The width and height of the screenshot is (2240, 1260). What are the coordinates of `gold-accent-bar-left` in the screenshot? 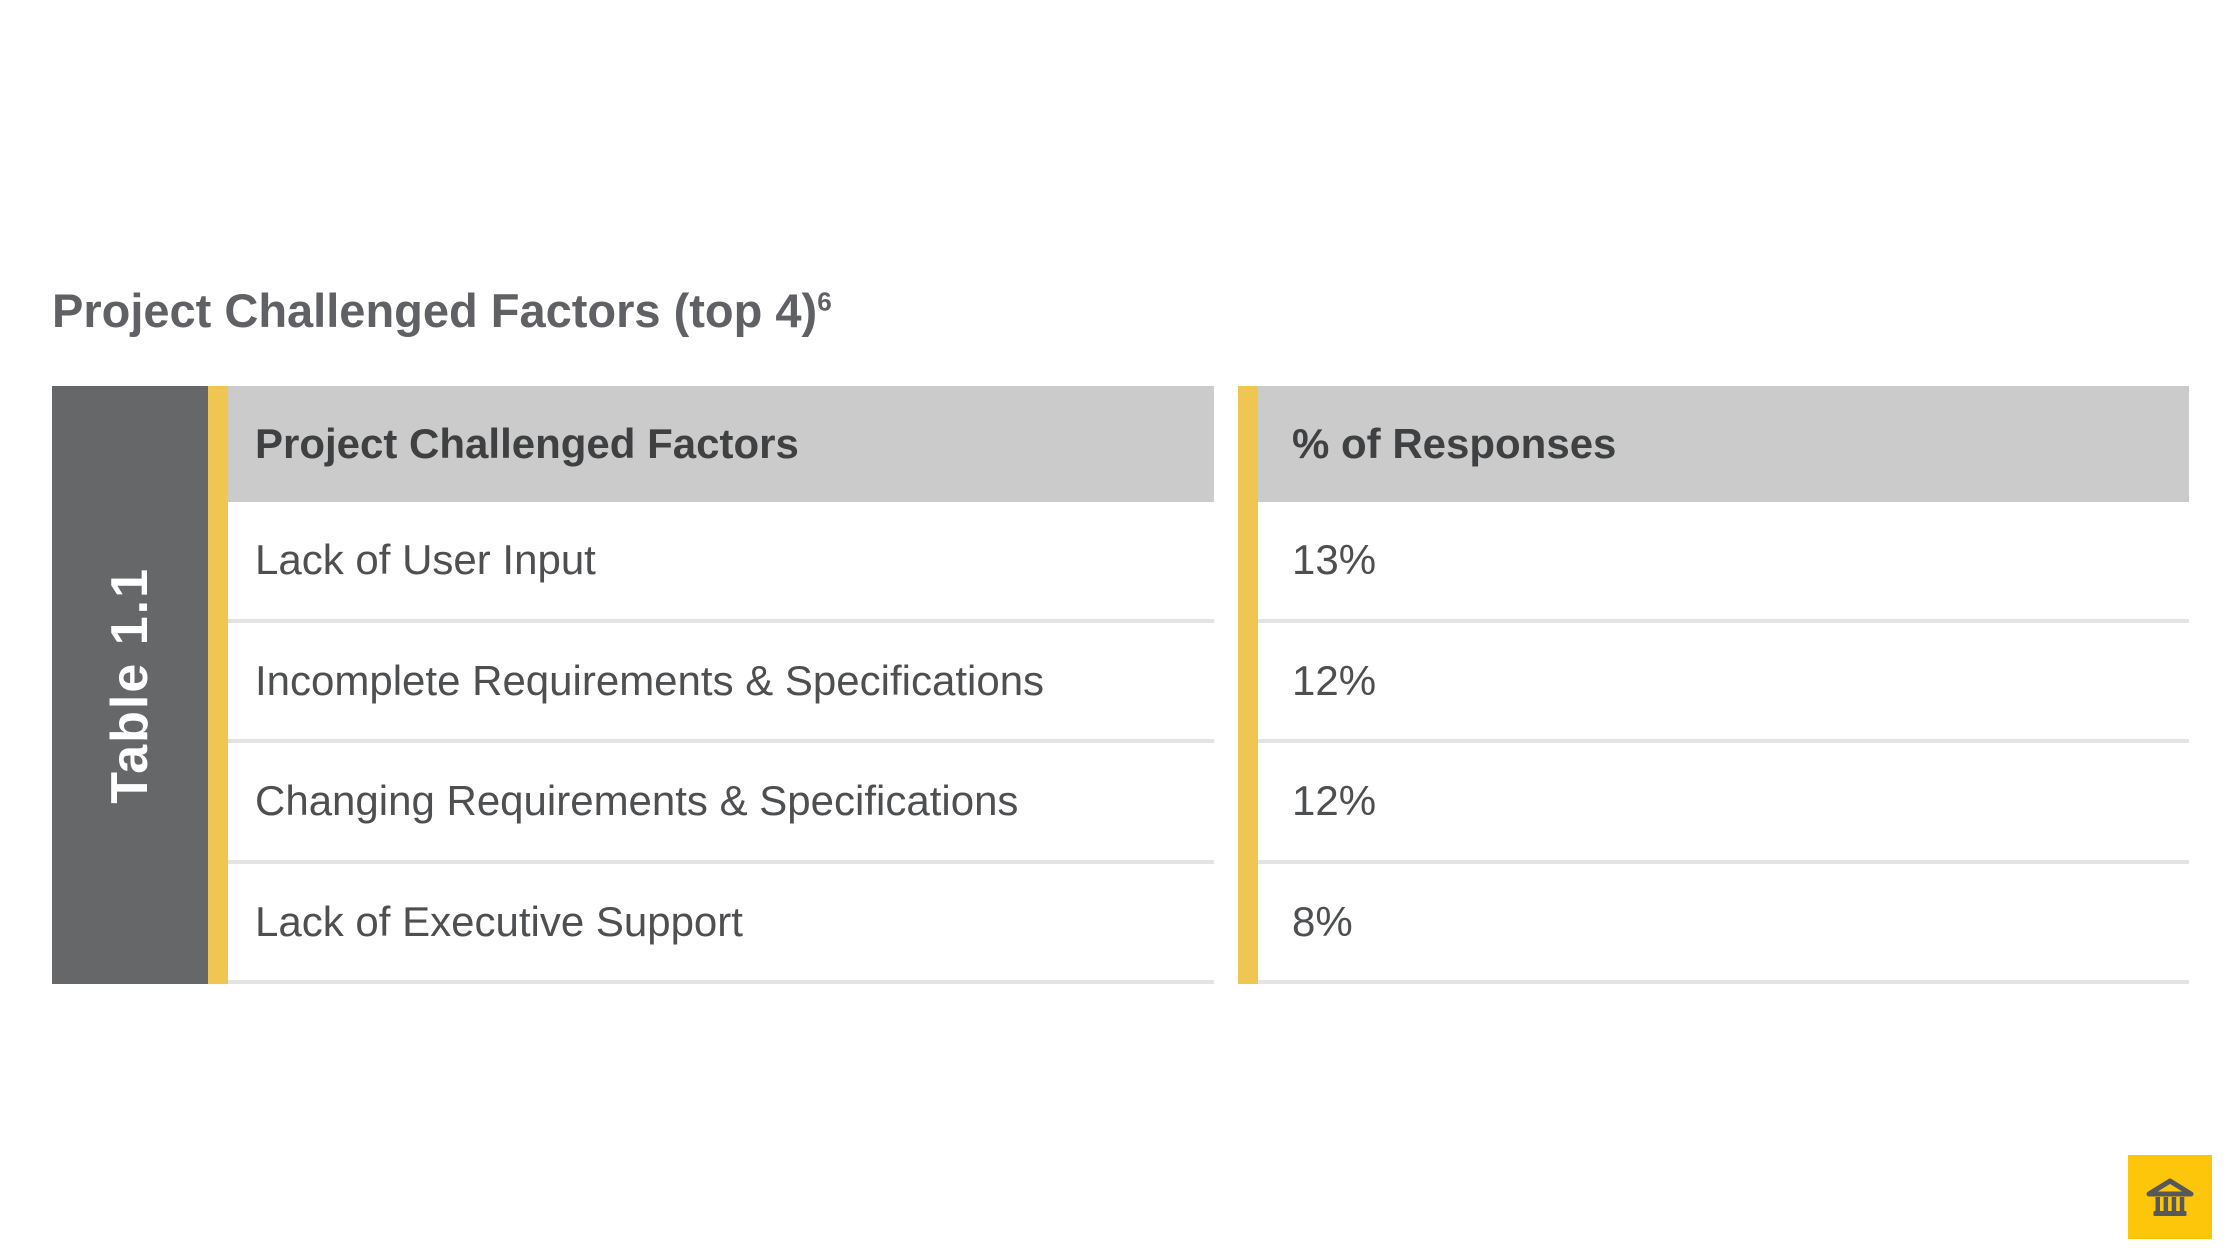 It's located at (218, 685).